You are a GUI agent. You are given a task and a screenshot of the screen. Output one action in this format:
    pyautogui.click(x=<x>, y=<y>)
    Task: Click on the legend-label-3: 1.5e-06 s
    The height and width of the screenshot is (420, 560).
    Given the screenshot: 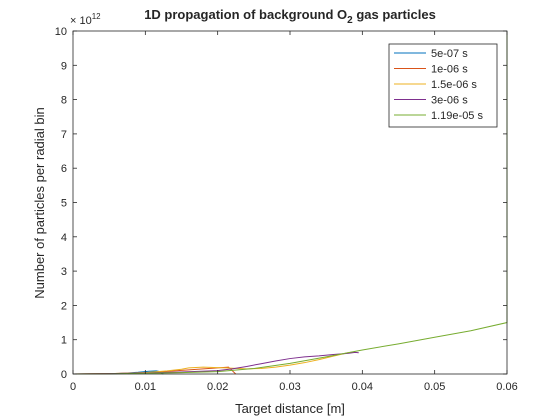 What is the action you would take?
    pyautogui.click(x=454, y=85)
    